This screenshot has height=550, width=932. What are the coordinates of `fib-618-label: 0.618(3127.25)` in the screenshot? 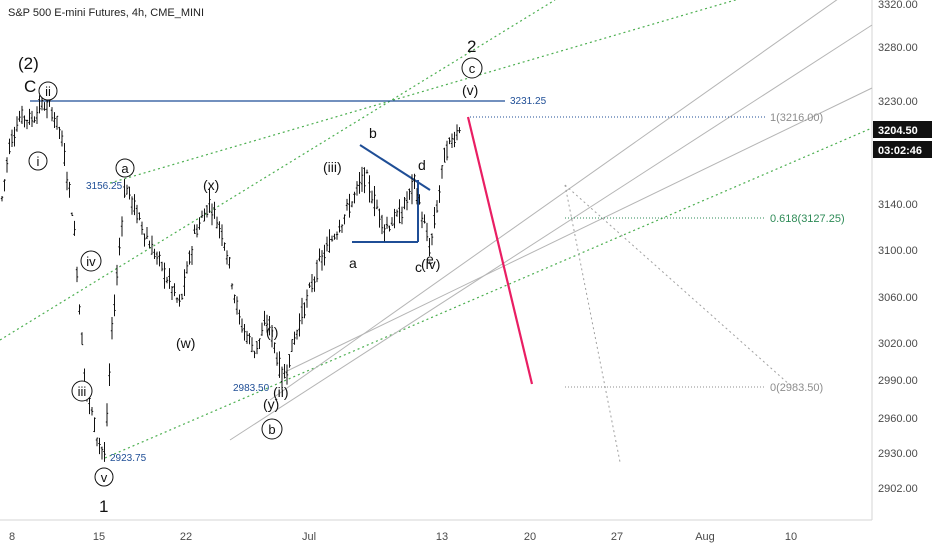 It's located at (807, 219).